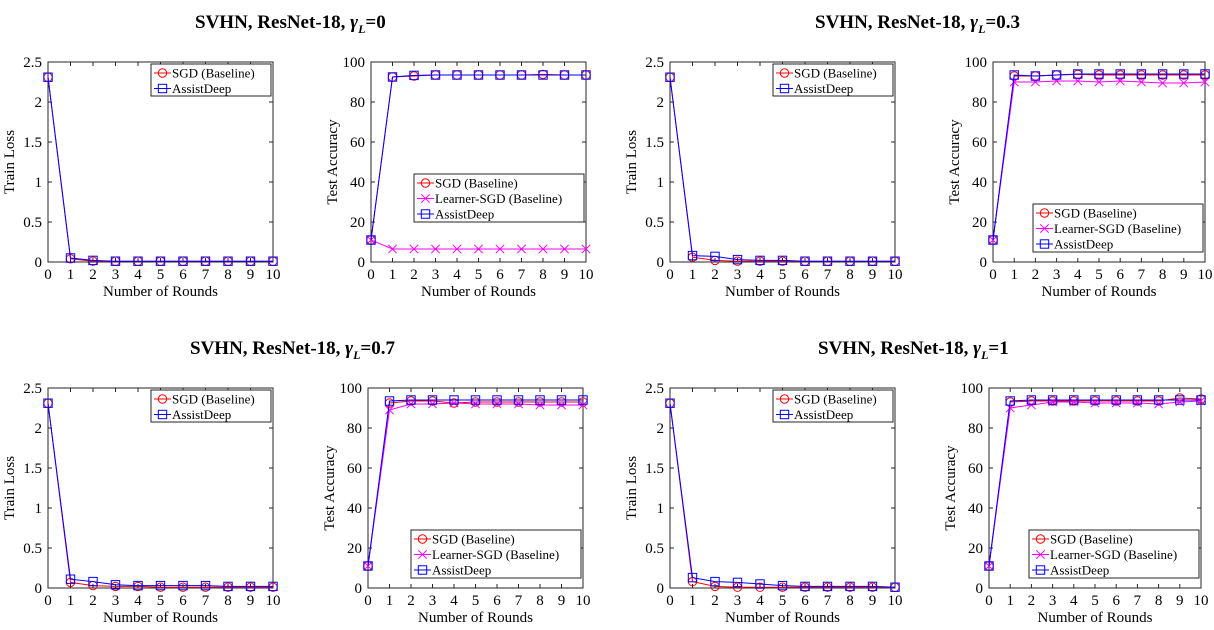  What do you see at coordinates (917, 24) in the screenshot?
I see `chart-title: SVHN, ResNet-18, γL=0.3` at bounding box center [917, 24].